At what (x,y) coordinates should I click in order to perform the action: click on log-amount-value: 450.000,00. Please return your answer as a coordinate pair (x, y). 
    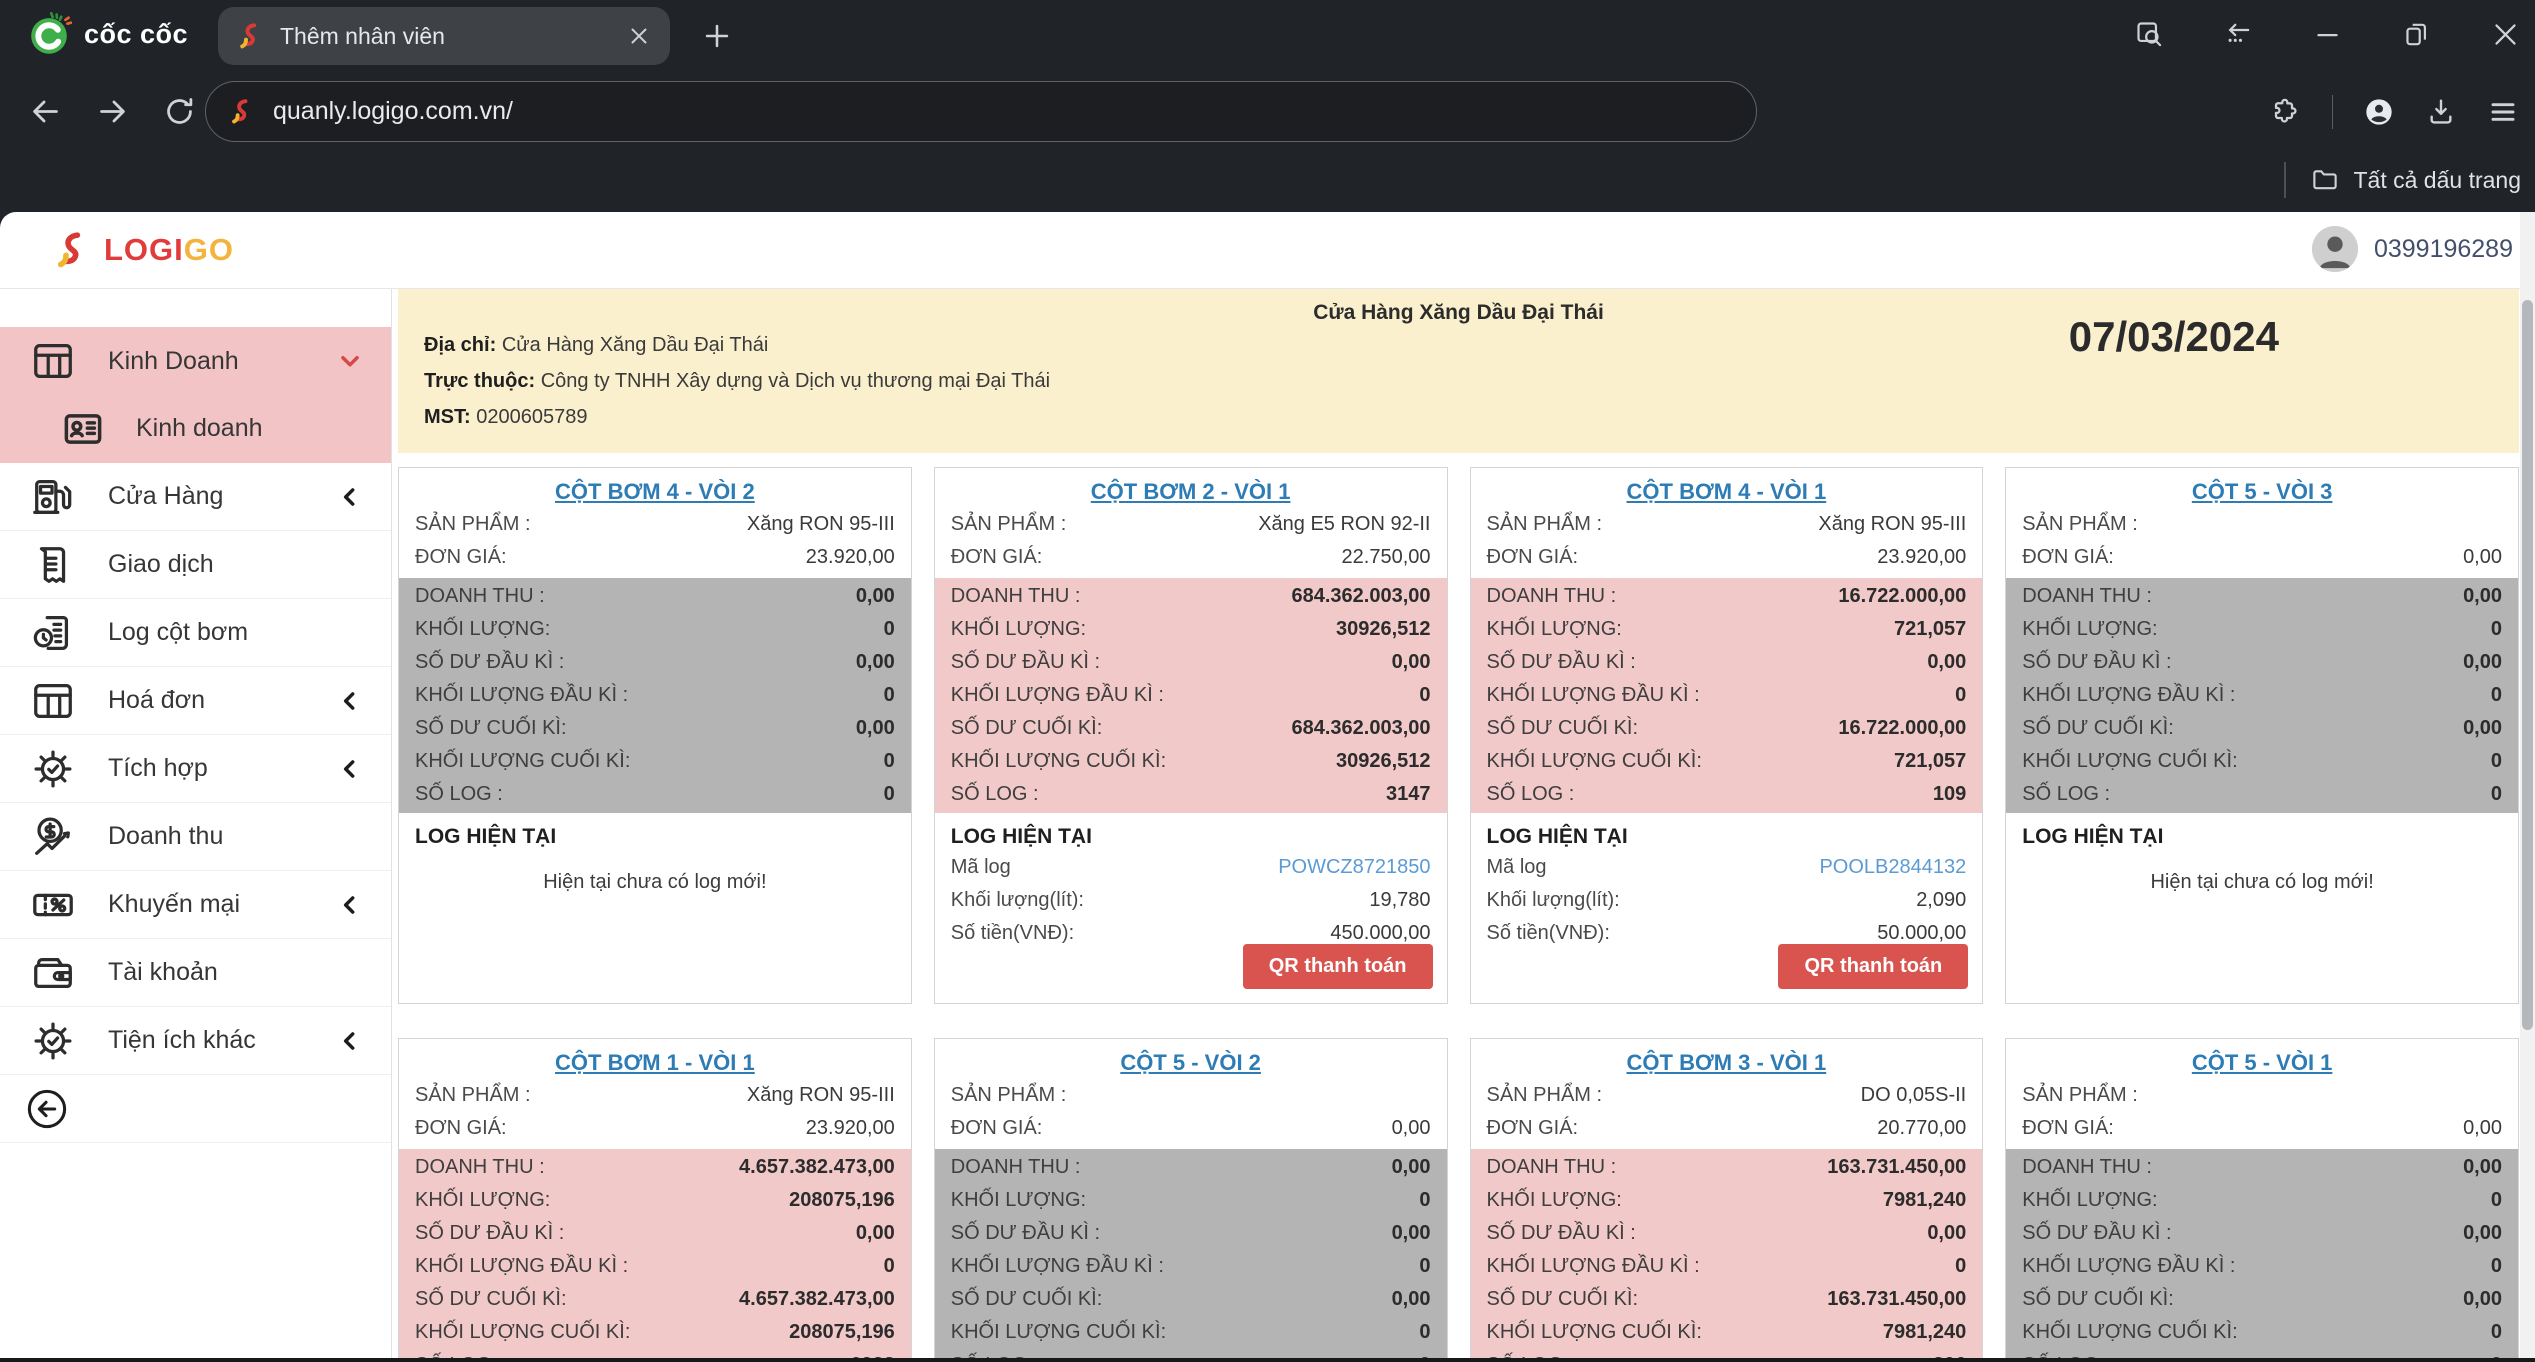
    Looking at the image, I should click on (1380, 933).